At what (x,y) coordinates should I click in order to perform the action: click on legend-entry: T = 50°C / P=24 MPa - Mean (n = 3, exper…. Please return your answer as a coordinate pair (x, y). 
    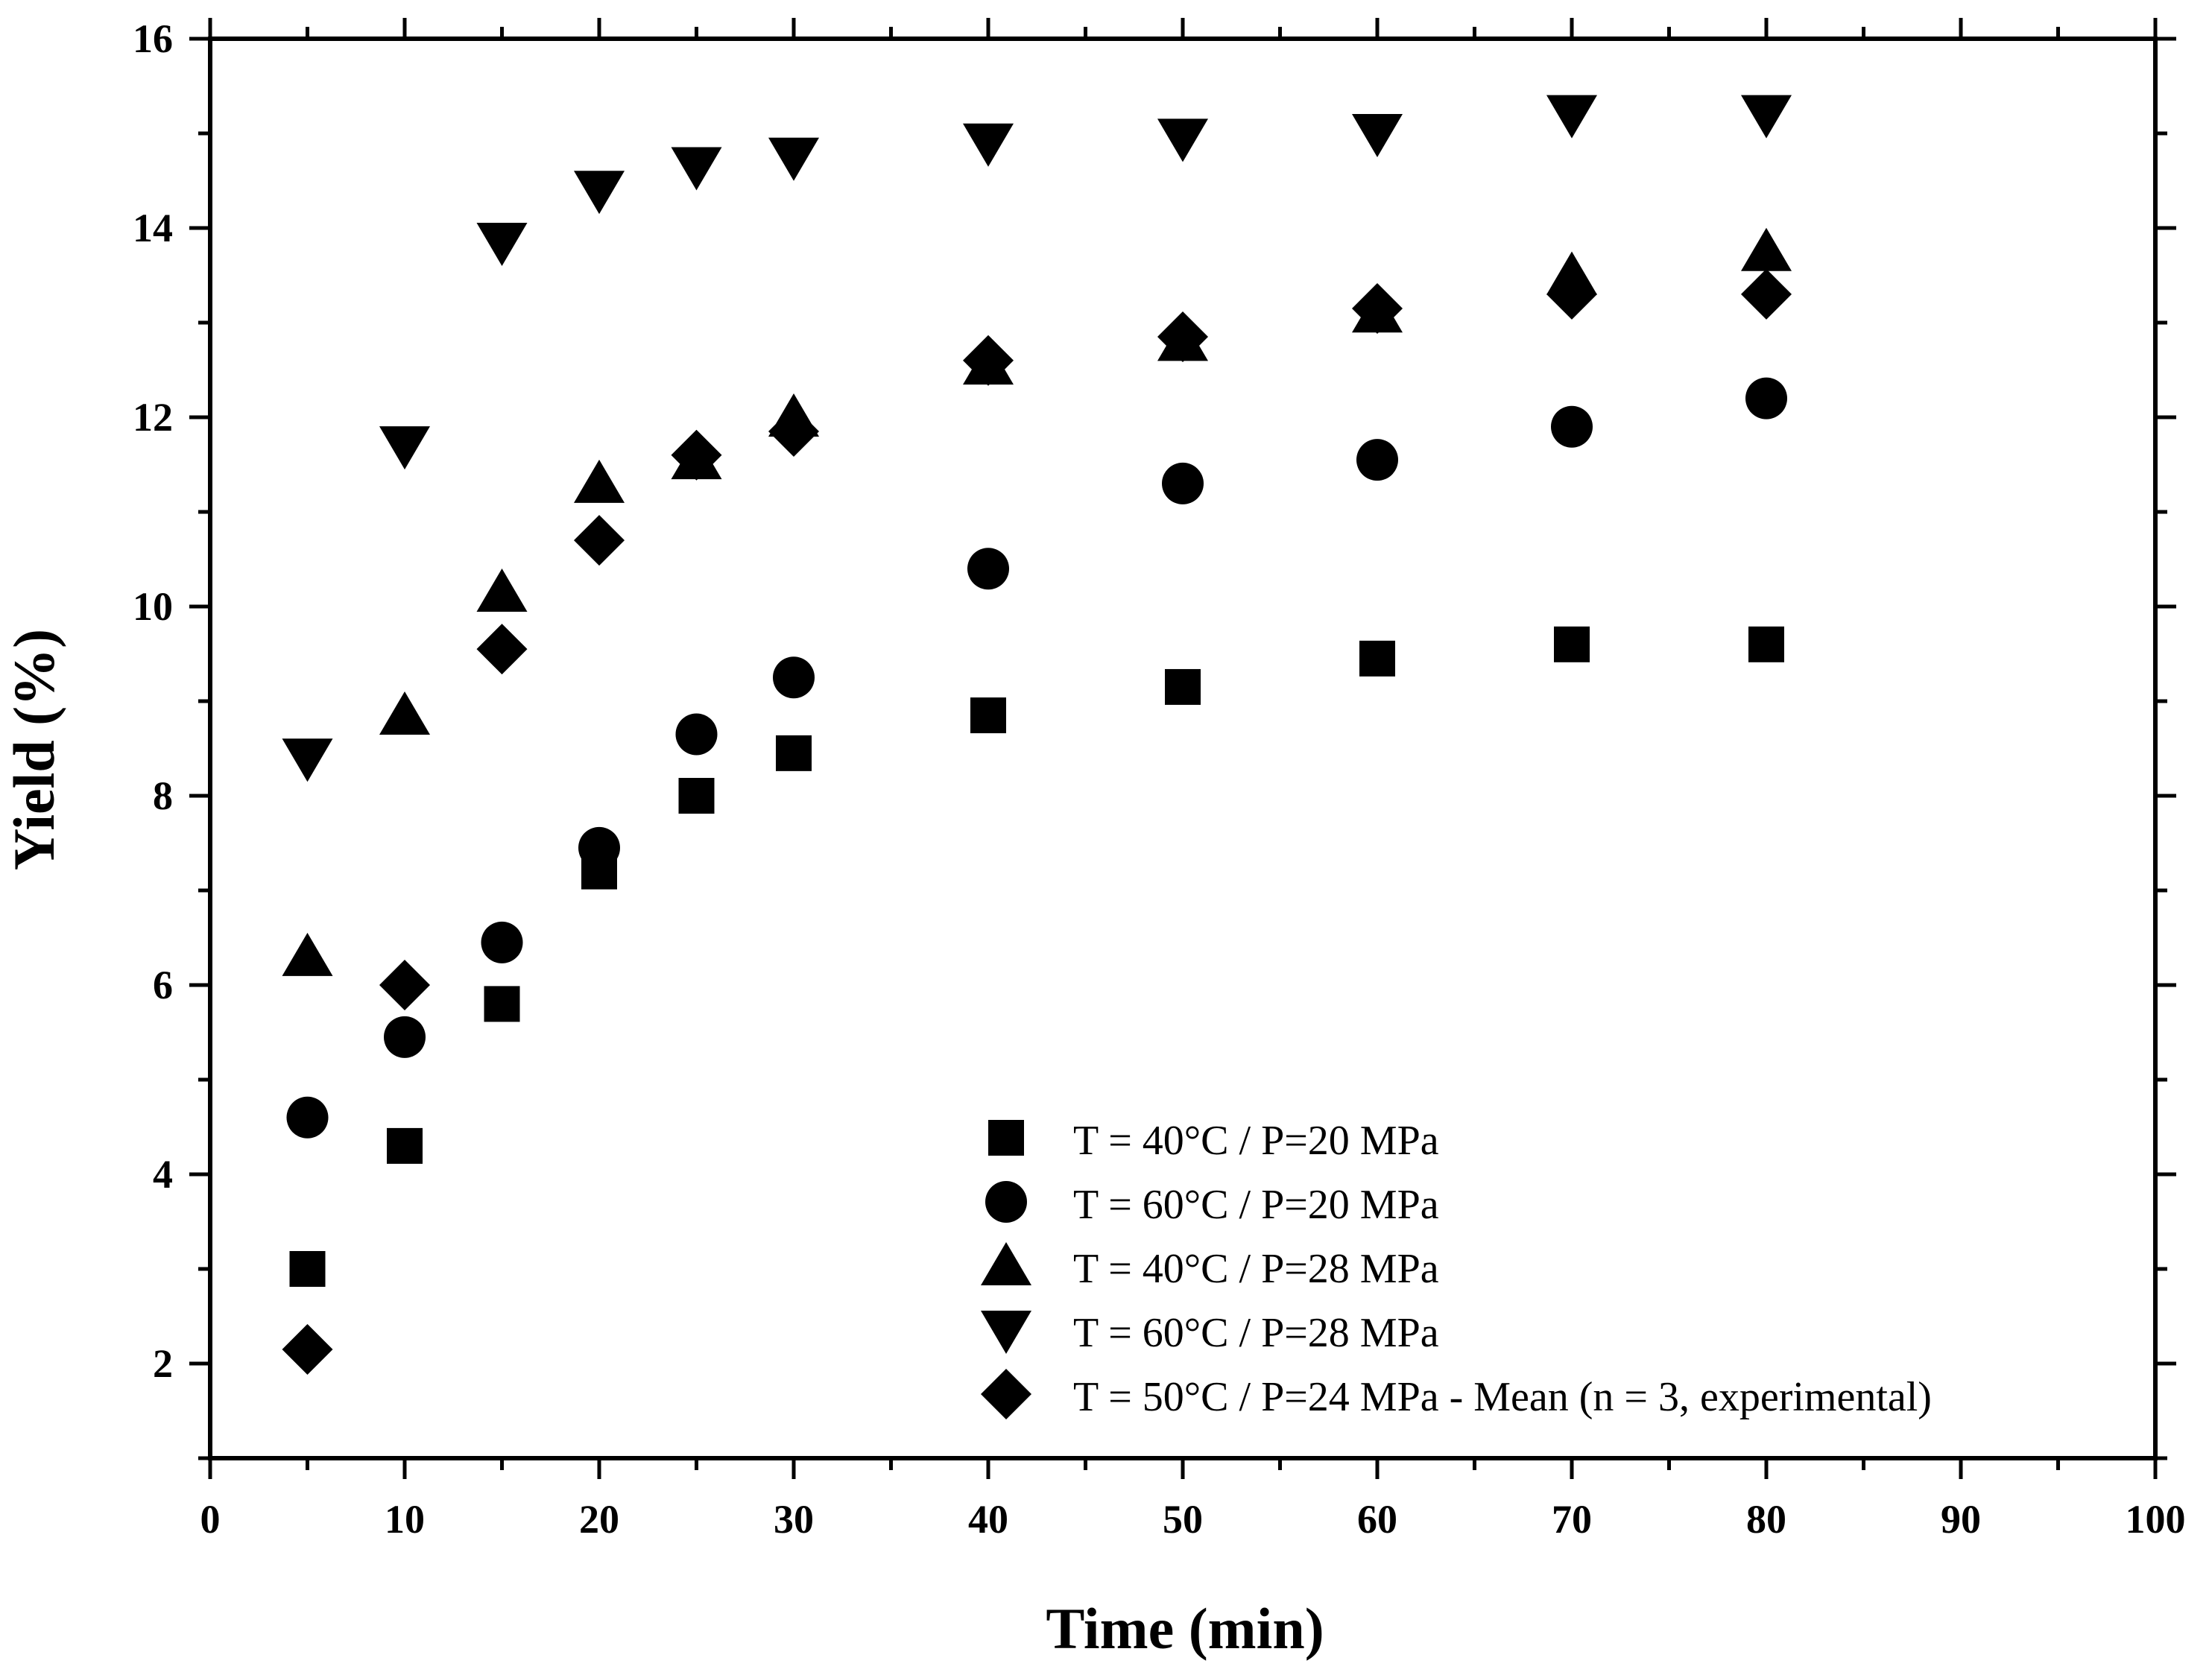
    Looking at the image, I should click on (1456, 1394).